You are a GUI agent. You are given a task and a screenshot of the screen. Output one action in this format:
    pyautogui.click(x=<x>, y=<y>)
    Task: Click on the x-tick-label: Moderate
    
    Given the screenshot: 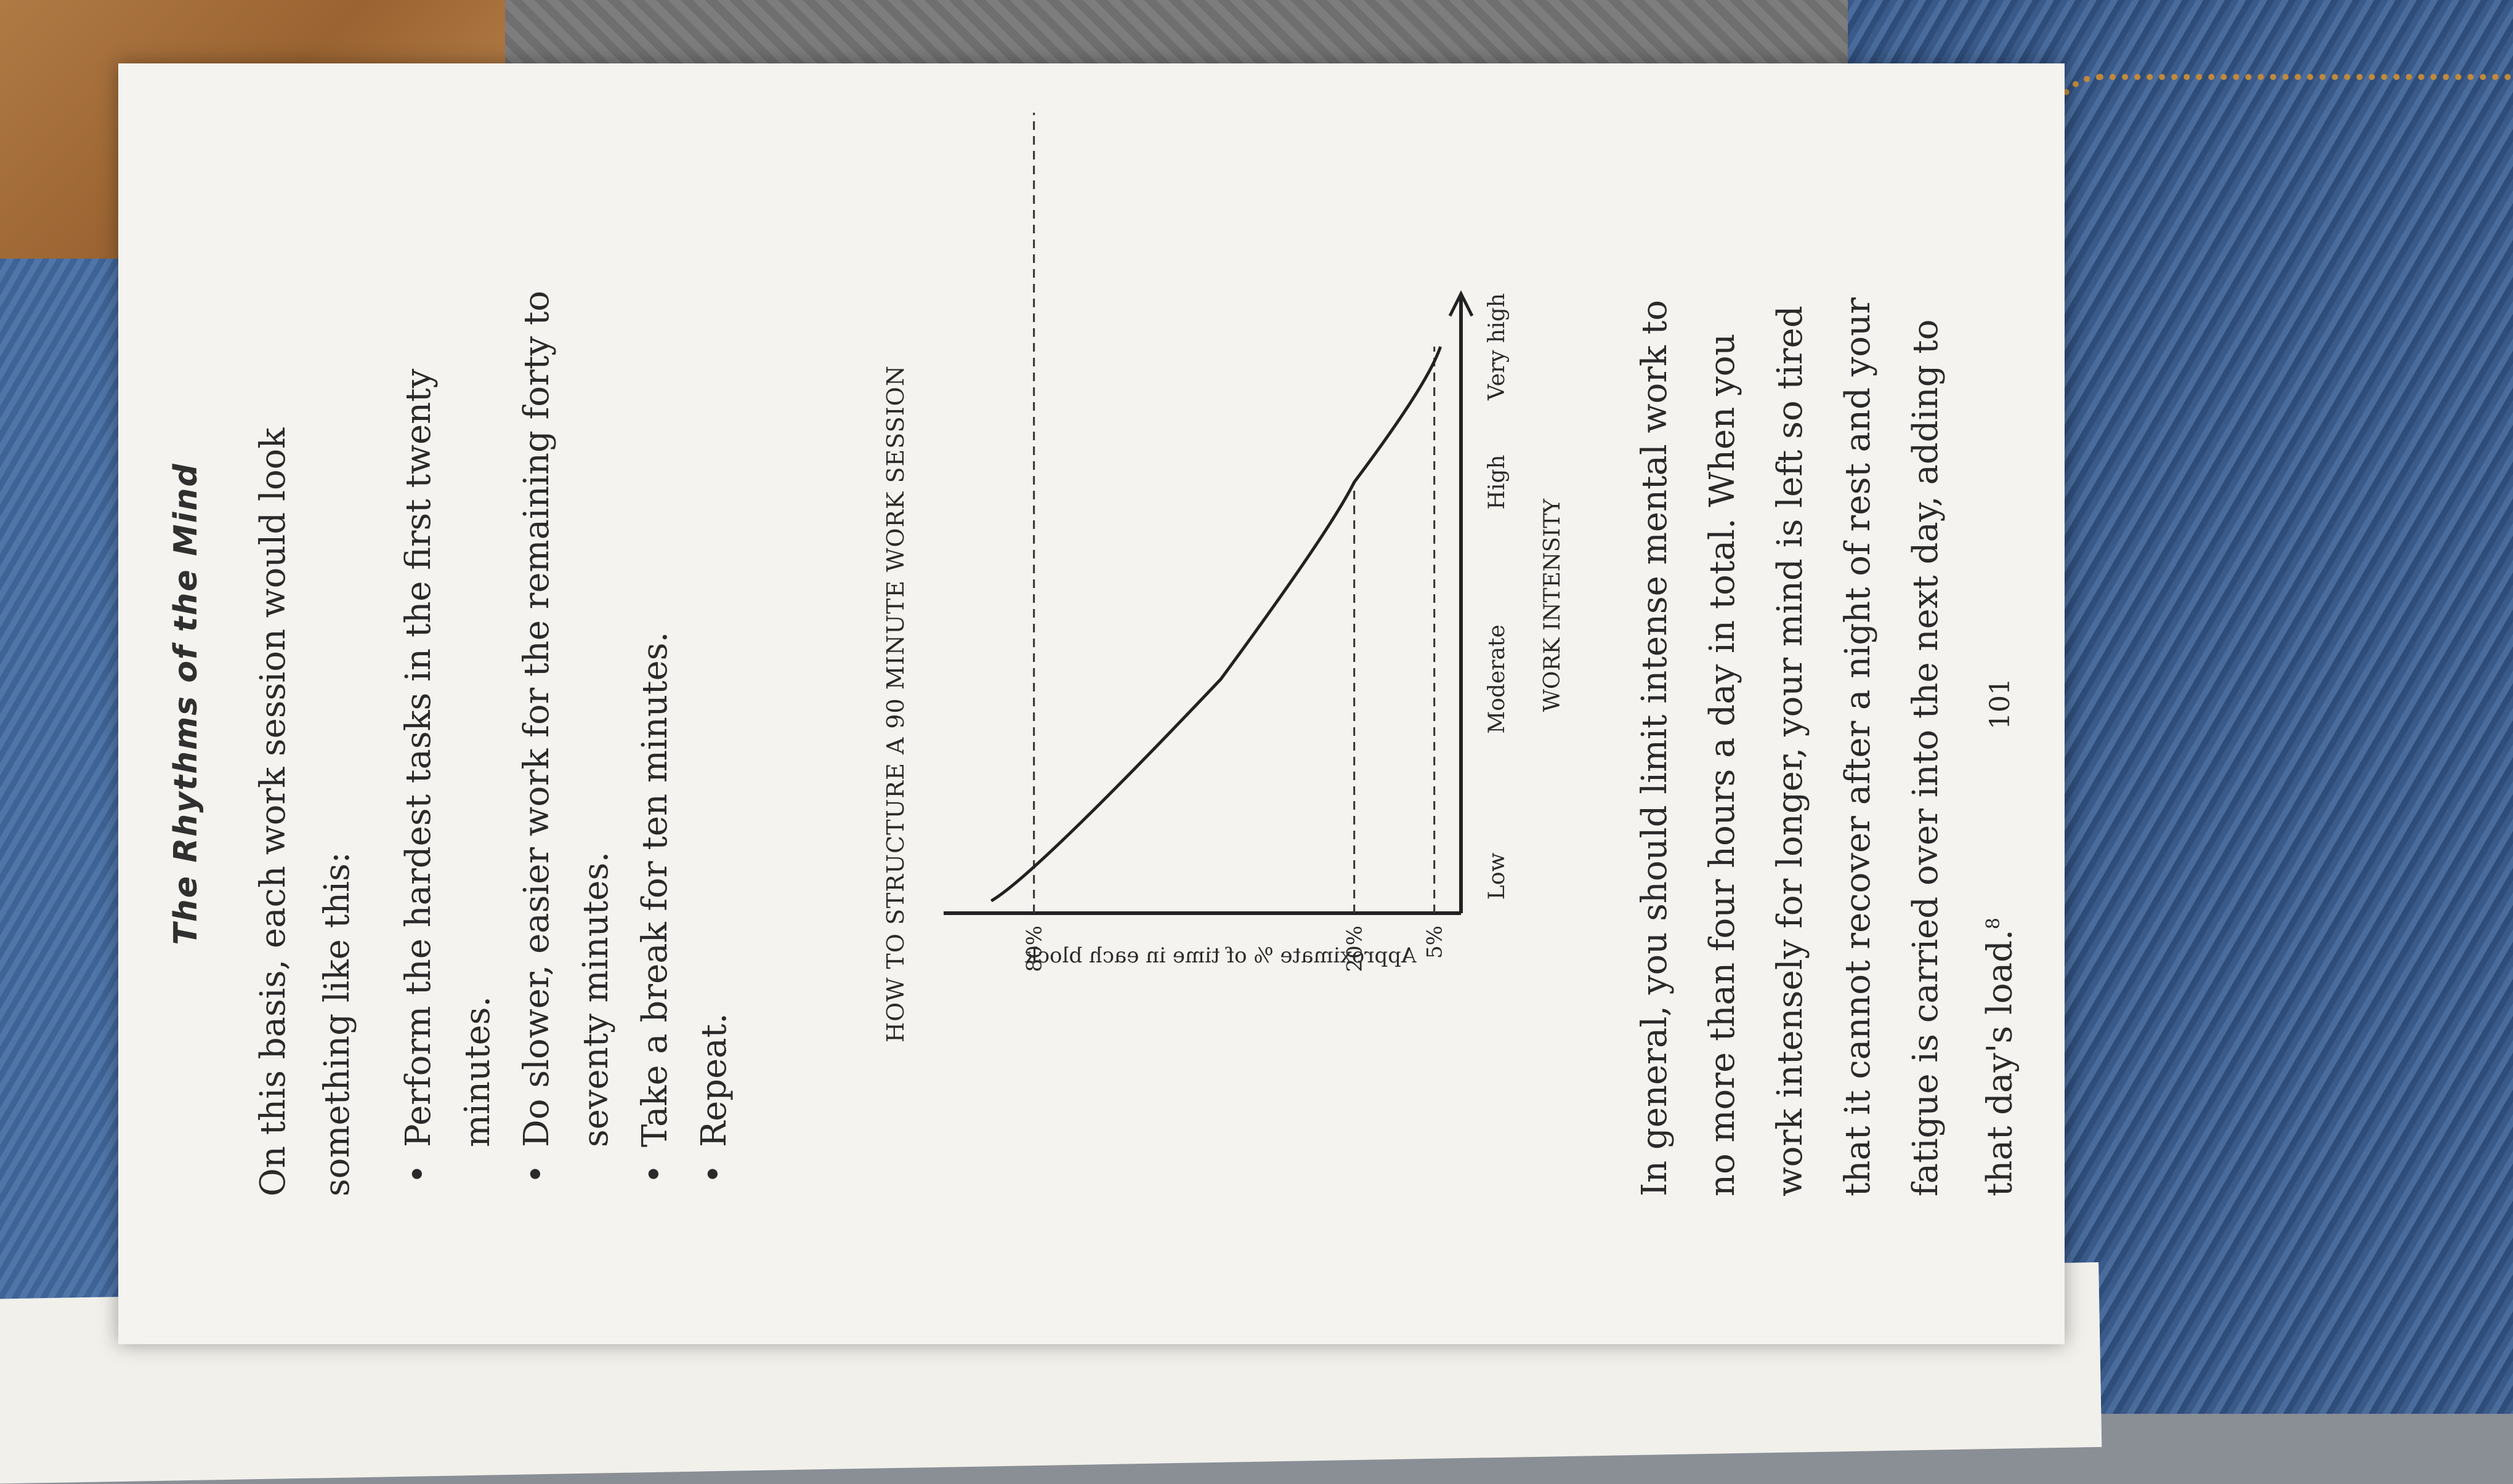 What is the action you would take?
    pyautogui.click(x=1497, y=678)
    